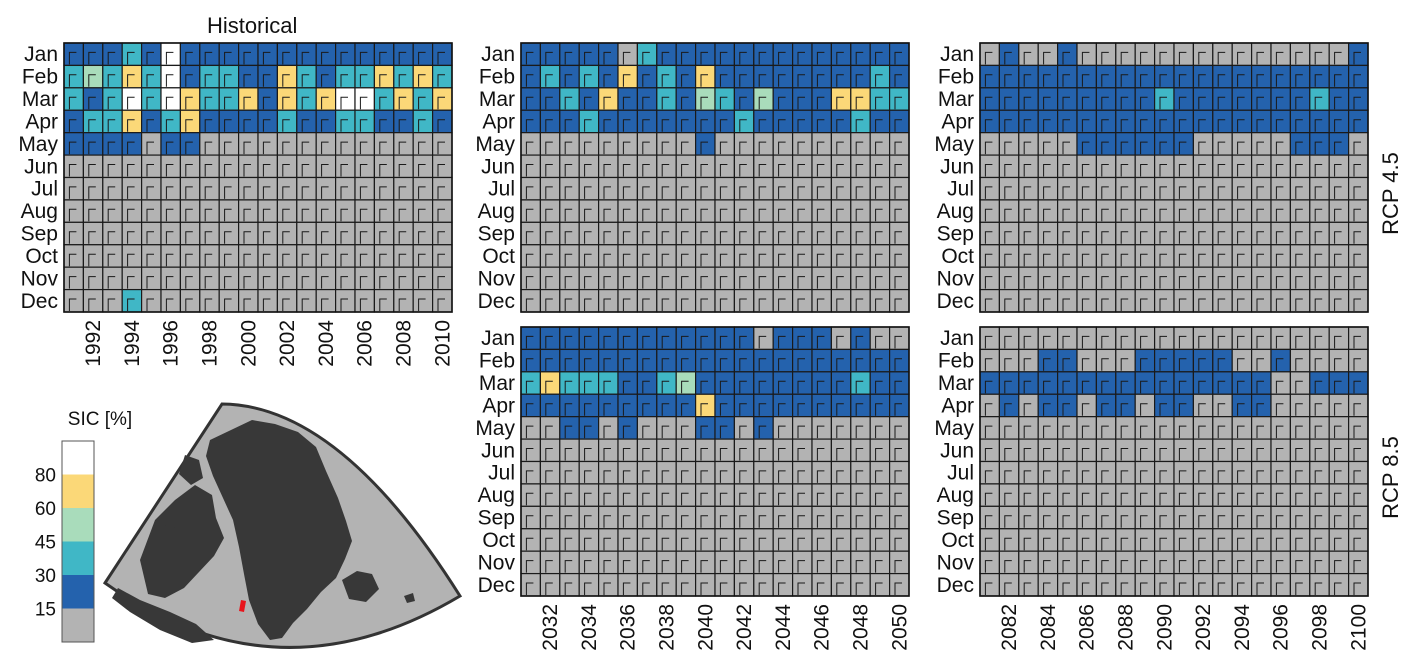 Image resolution: width=1403 pixels, height=664 pixels. Describe the element at coordinates (1320, 627) in the screenshot. I see `year-tick-label: 2098` at that location.